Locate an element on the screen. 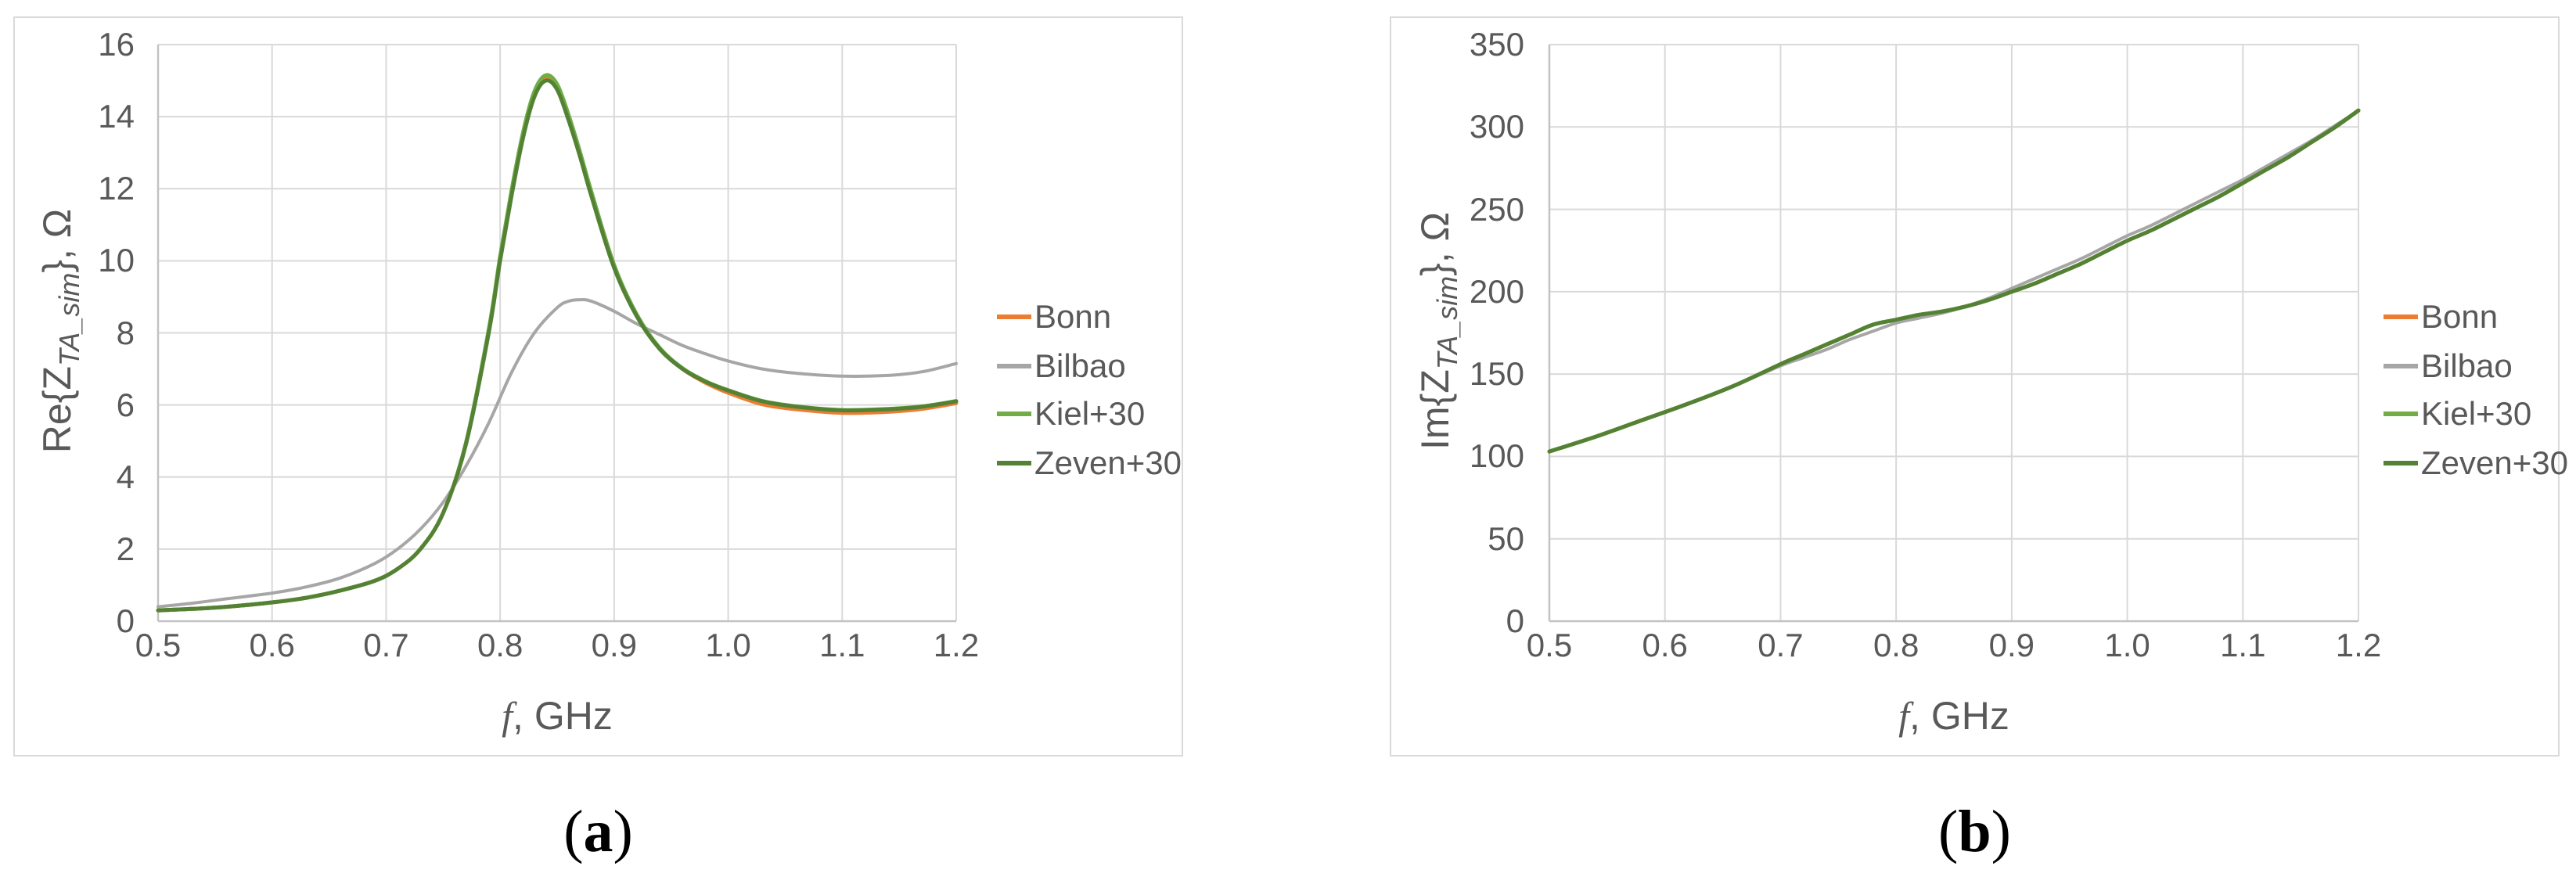 The width and height of the screenshot is (2576, 877). caption-a: (a) is located at coordinates (598, 832).